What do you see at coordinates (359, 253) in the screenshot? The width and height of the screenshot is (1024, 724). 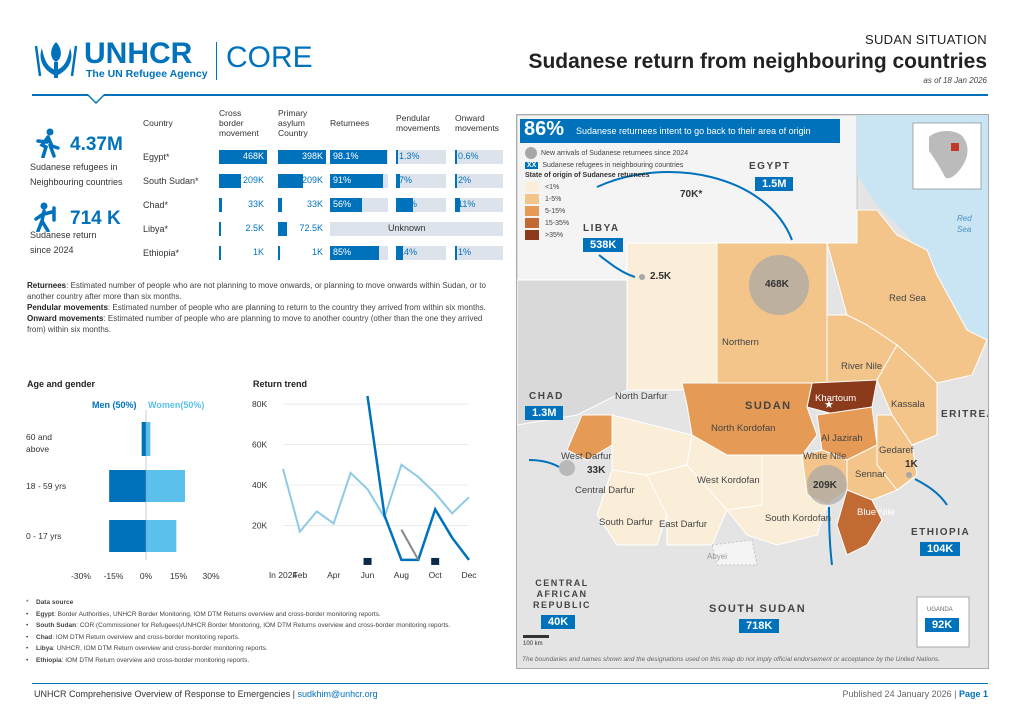 I see `ret-cell: 85%` at bounding box center [359, 253].